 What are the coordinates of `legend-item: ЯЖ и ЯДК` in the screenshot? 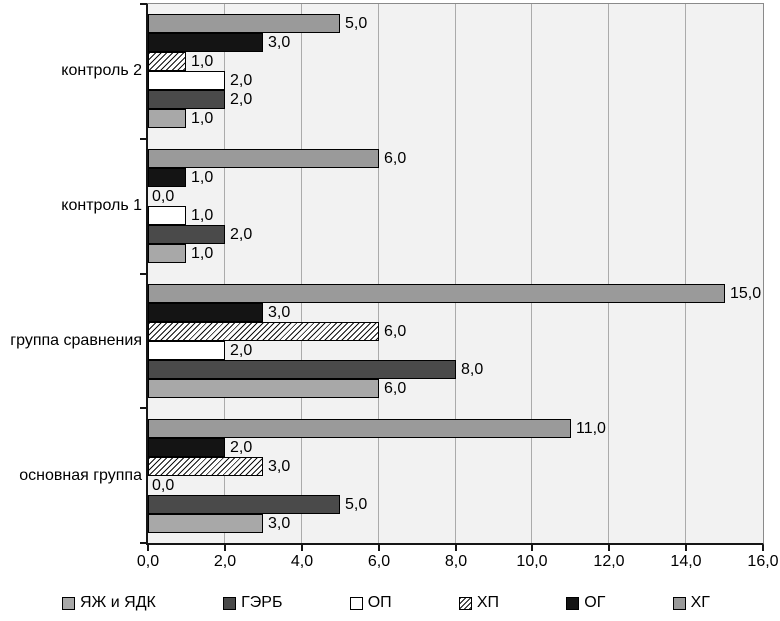 It's located at (109, 603).